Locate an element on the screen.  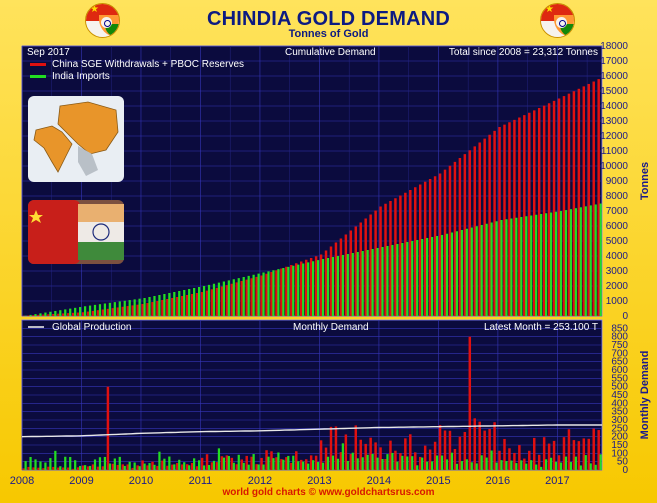
x-tick-label: 2011 is located at coordinates (201, 481).